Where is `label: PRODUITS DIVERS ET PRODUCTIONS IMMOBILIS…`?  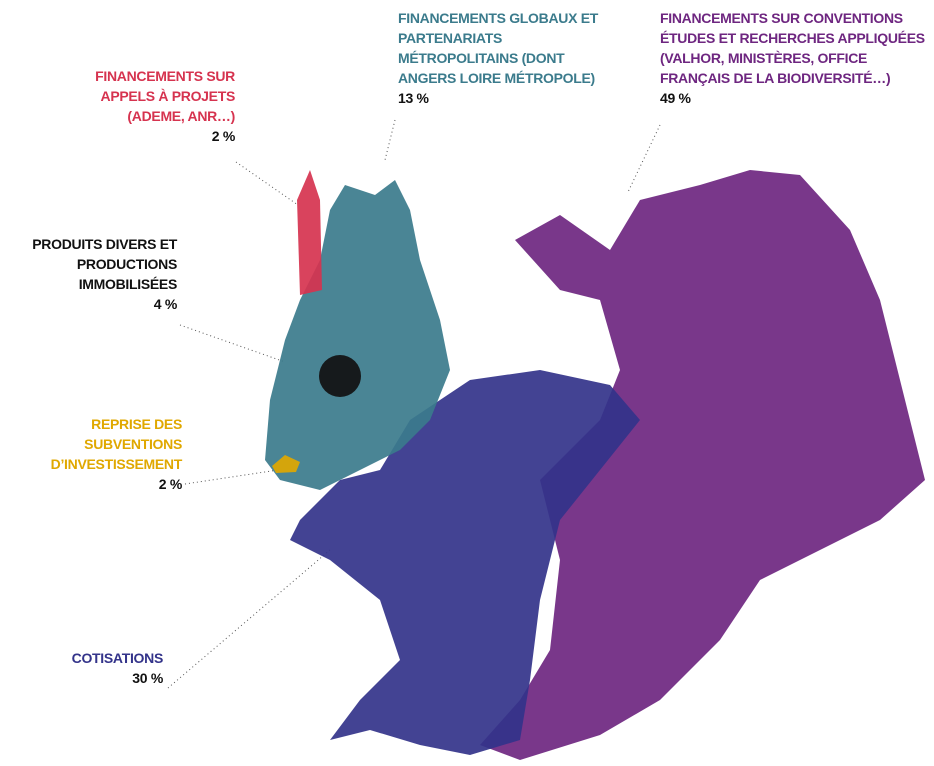 label: PRODUITS DIVERS ET PRODUCTIONS IMMOBILIS… is located at coordinates (103, 274).